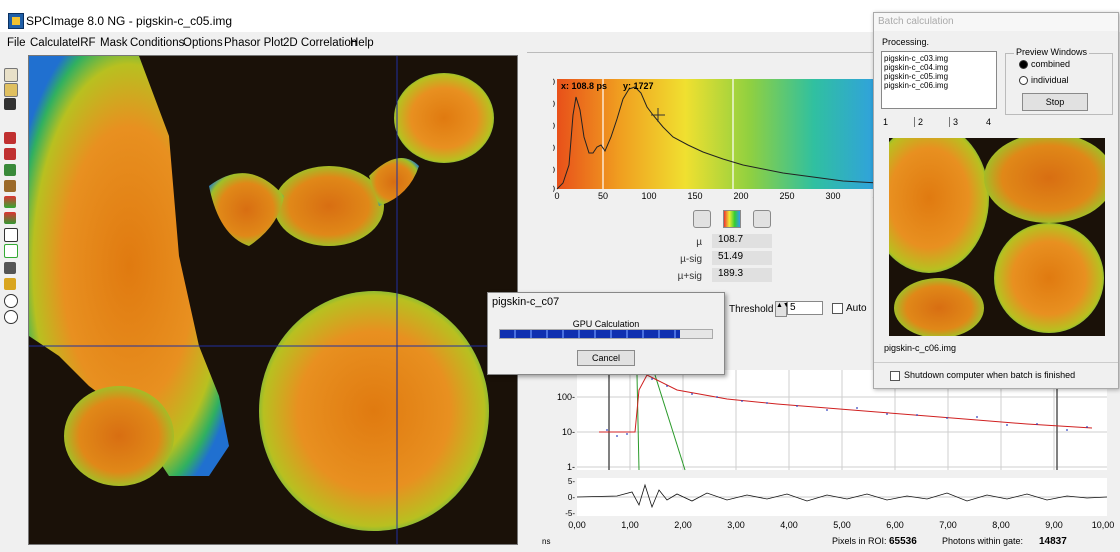 The width and height of the screenshot is (1120, 552). Describe the element at coordinates (837, 308) in the screenshot. I see `auto-checkbox` at that location.